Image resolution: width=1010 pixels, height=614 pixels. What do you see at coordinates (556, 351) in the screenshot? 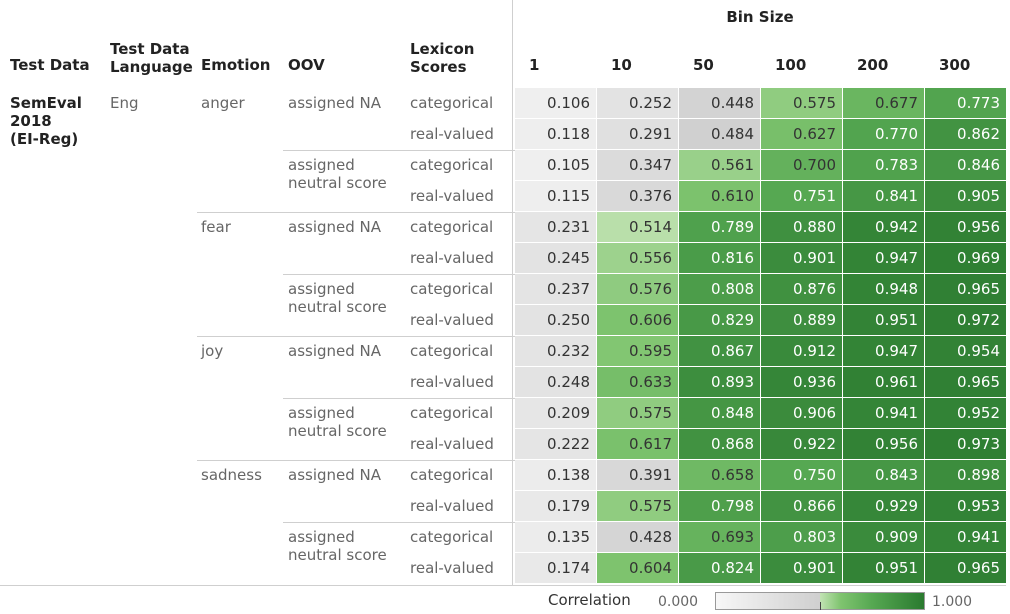
I see `heat-cell: 0.232` at bounding box center [556, 351].